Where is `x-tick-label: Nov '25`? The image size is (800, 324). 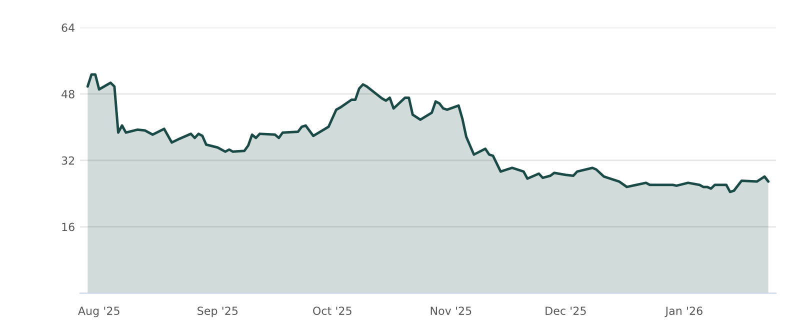 x-tick-label: Nov '25 is located at coordinates (451, 311).